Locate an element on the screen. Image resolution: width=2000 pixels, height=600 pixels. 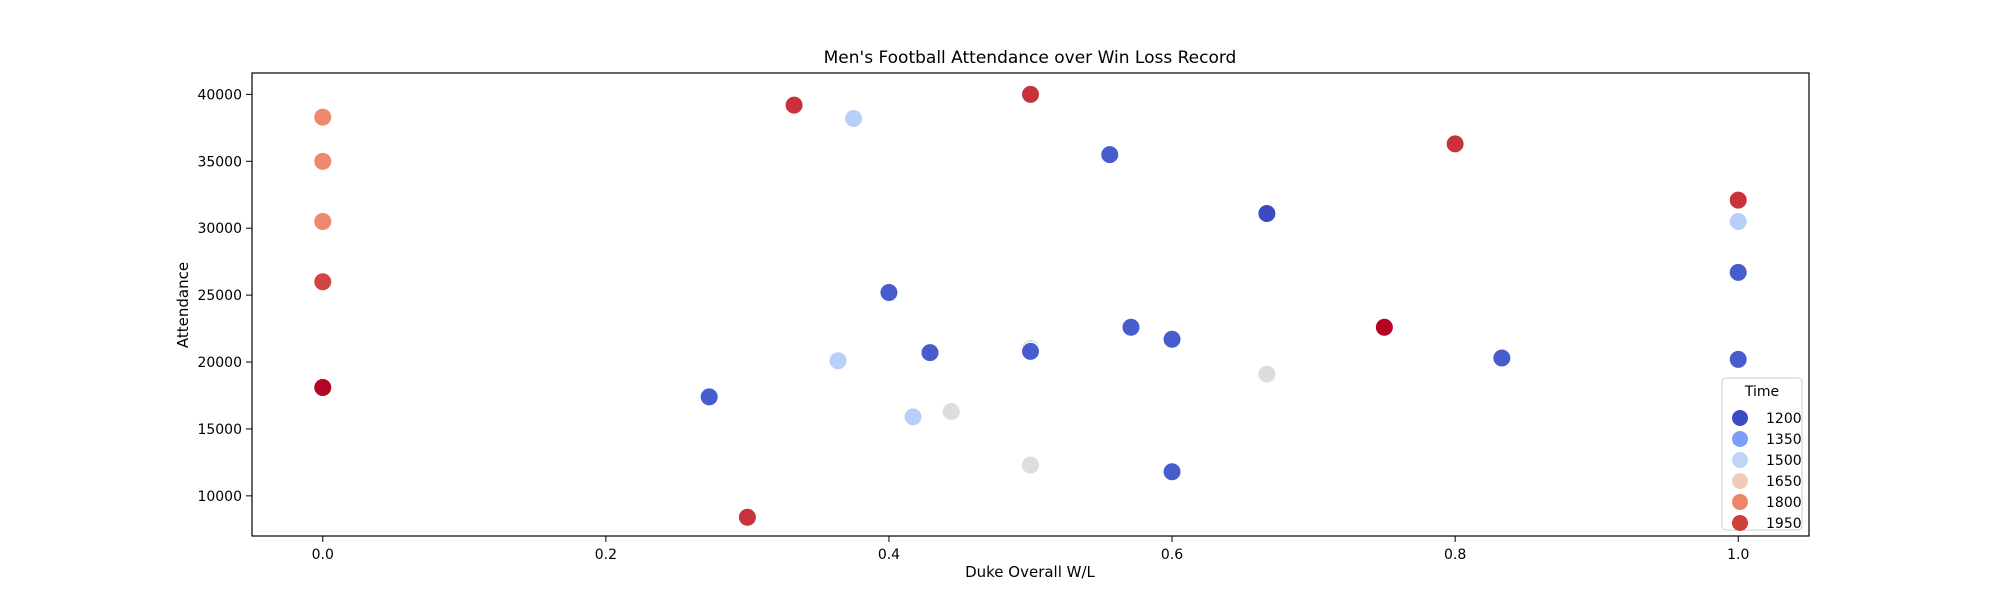
x-tick-label: 0.4 is located at coordinates (889, 555).